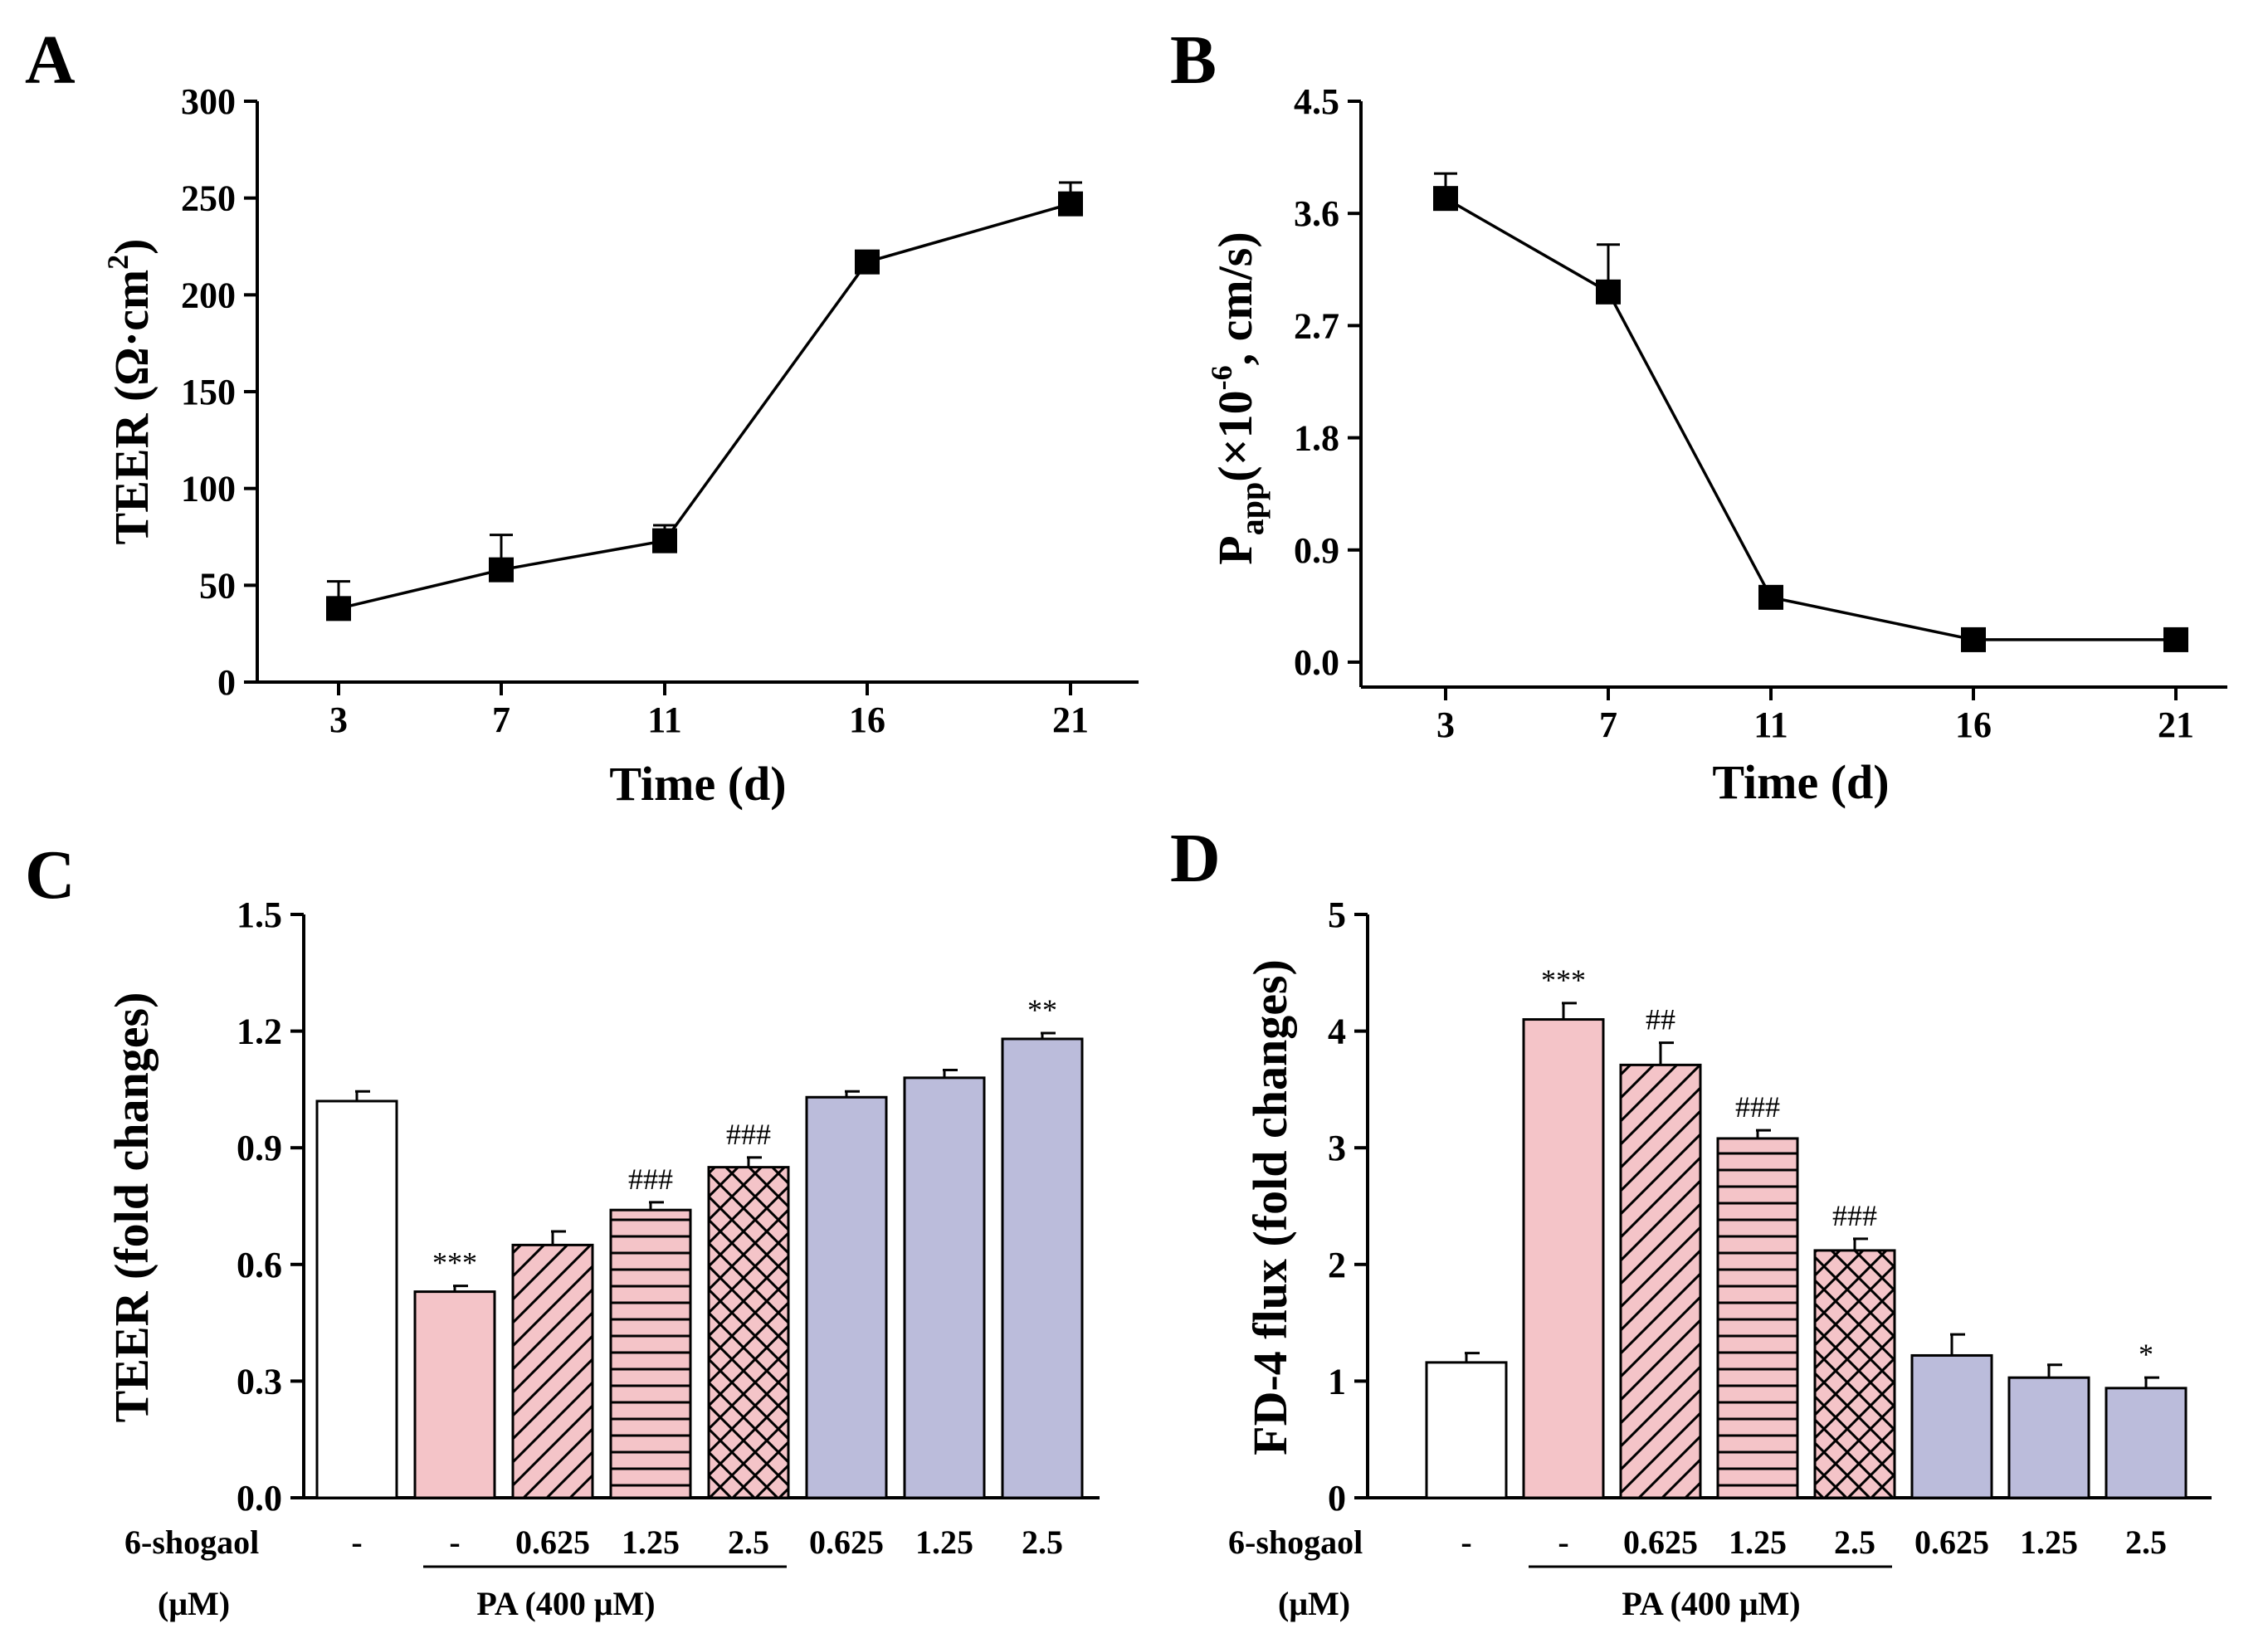 The image size is (2268, 1643). I want to click on y-tick-label: 0.6, so click(260, 1265).